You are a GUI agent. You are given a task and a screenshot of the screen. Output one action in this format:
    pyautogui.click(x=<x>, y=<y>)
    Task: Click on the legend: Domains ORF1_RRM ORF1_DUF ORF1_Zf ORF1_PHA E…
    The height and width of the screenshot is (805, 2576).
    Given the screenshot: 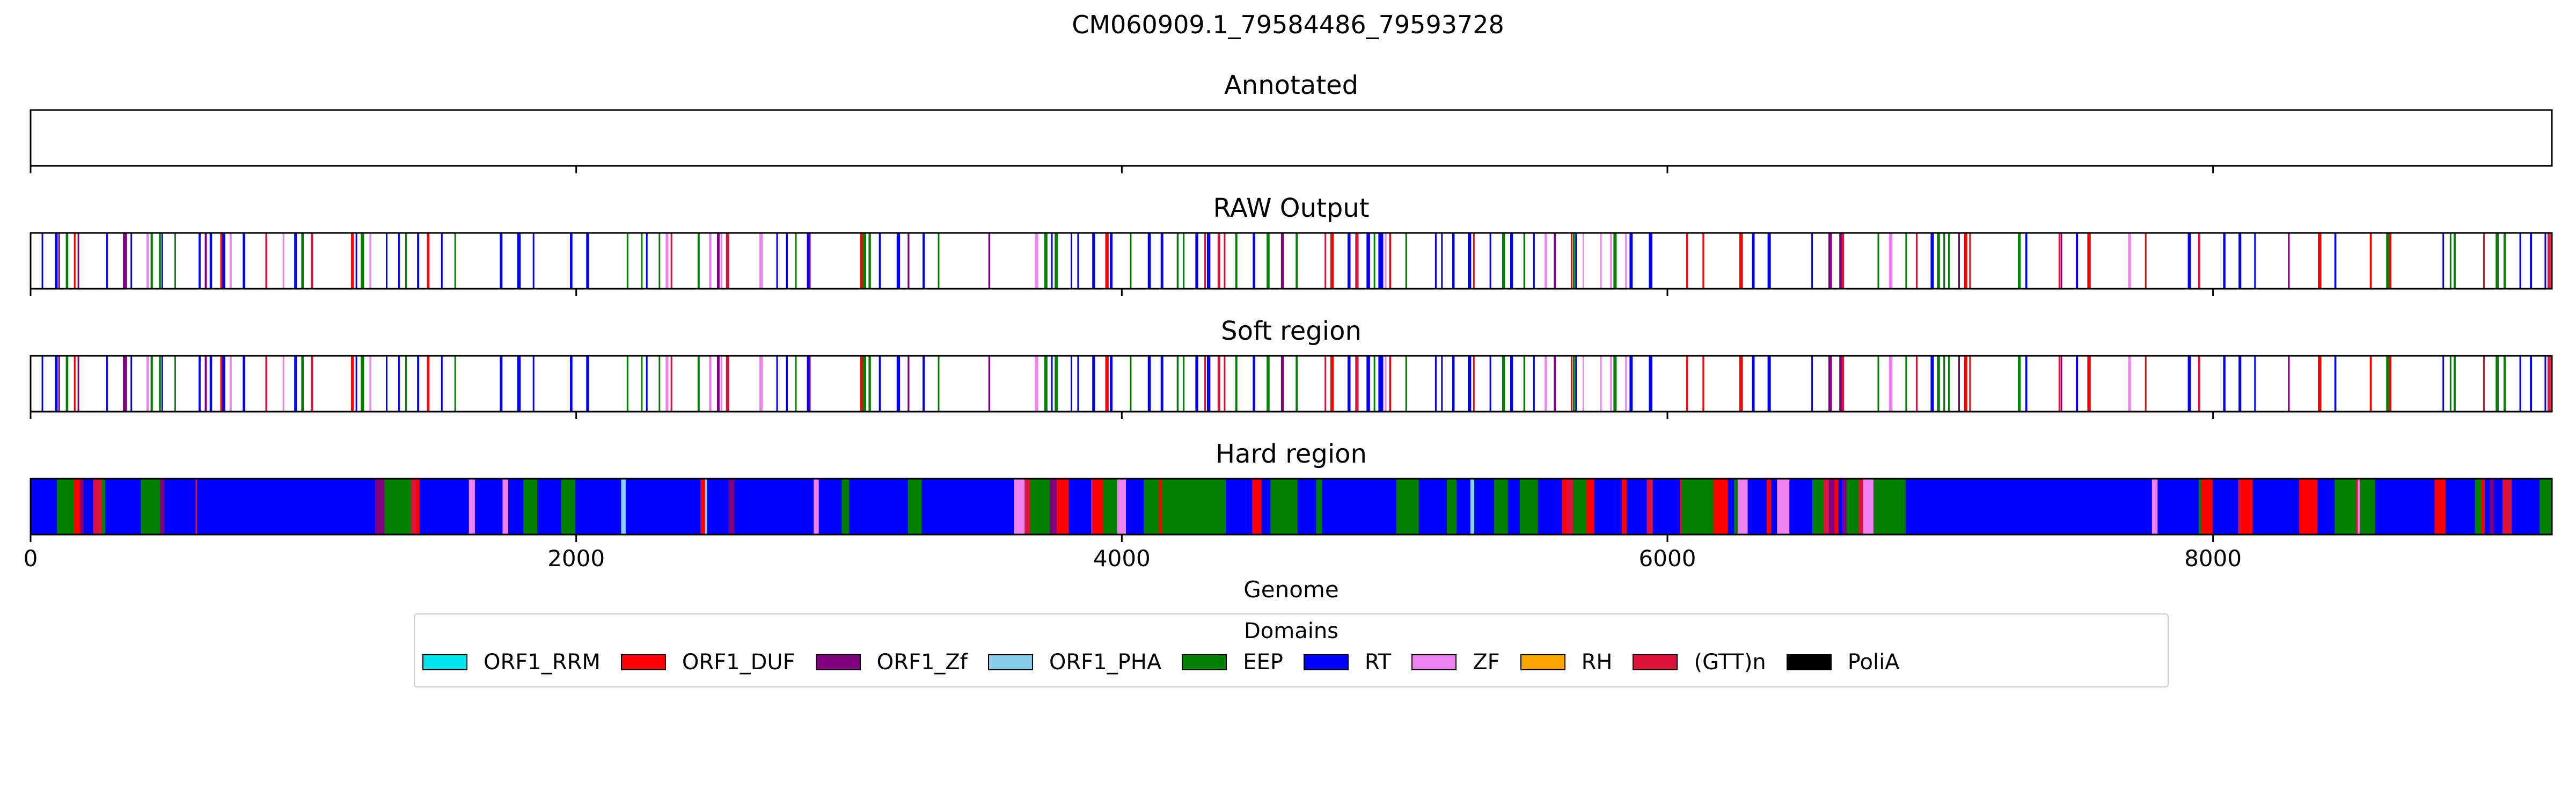 What is the action you would take?
    pyautogui.click(x=1291, y=650)
    